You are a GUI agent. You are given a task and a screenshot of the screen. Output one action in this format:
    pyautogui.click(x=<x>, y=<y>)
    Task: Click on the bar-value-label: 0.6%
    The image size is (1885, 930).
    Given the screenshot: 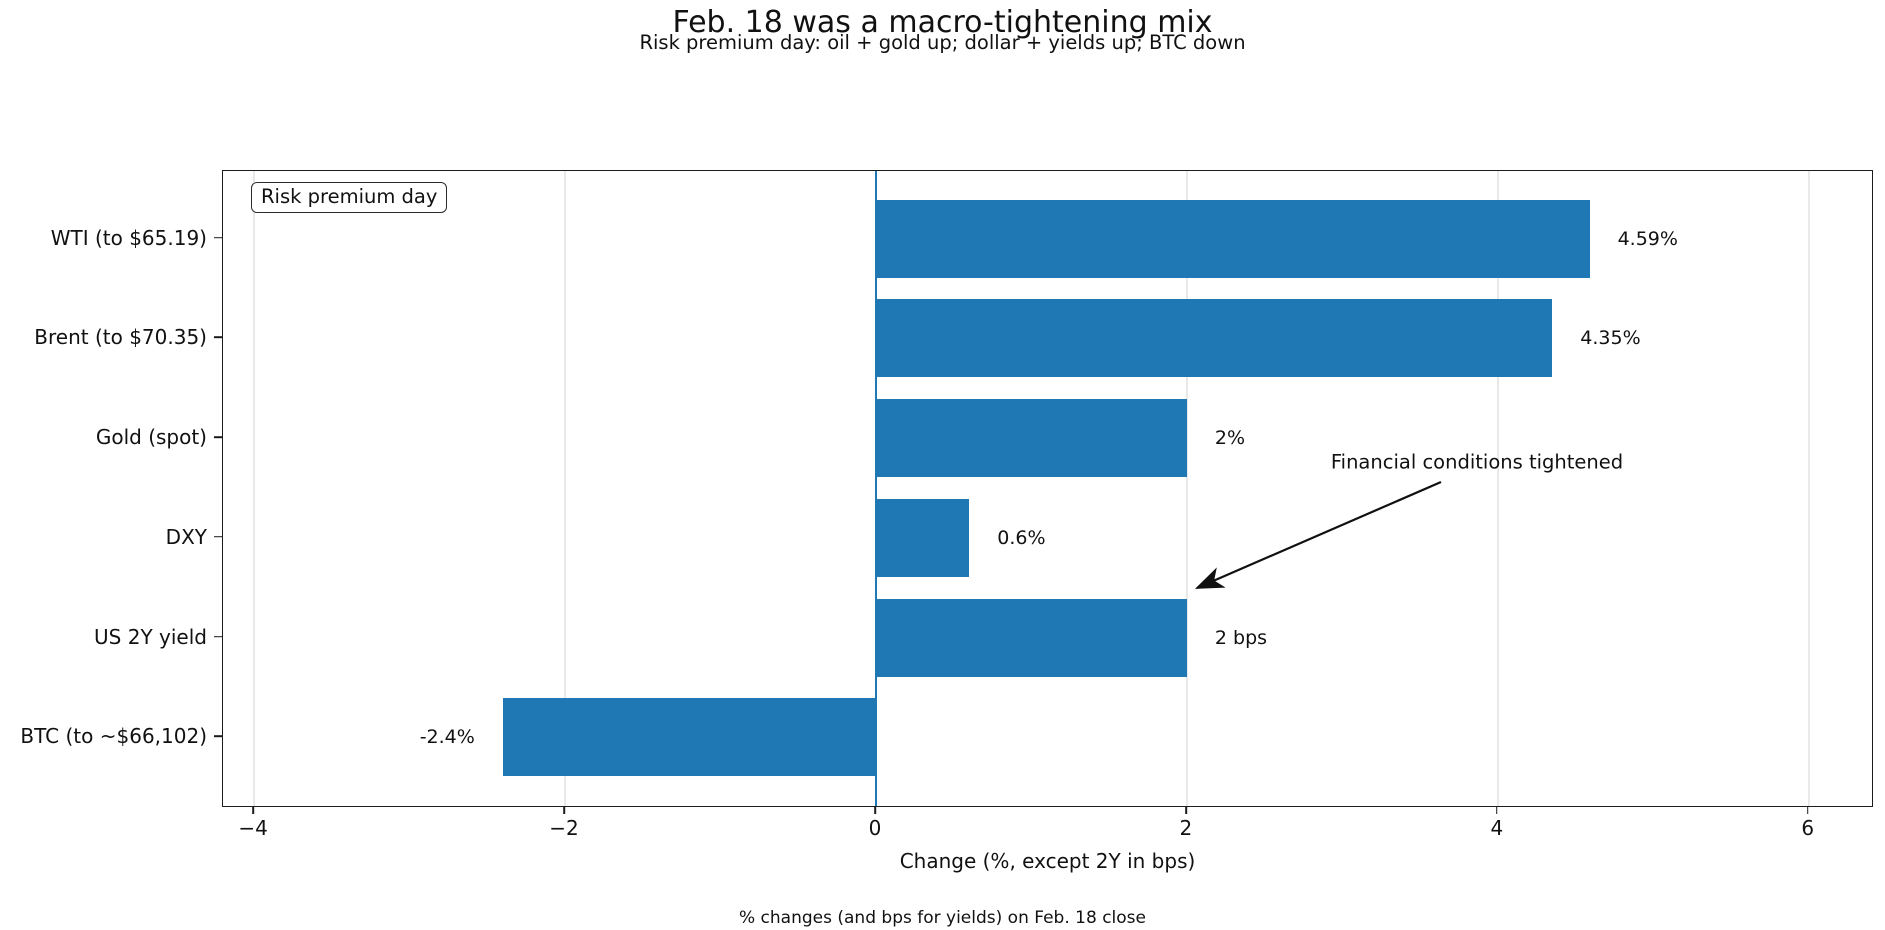 What is the action you would take?
    pyautogui.click(x=1021, y=537)
    